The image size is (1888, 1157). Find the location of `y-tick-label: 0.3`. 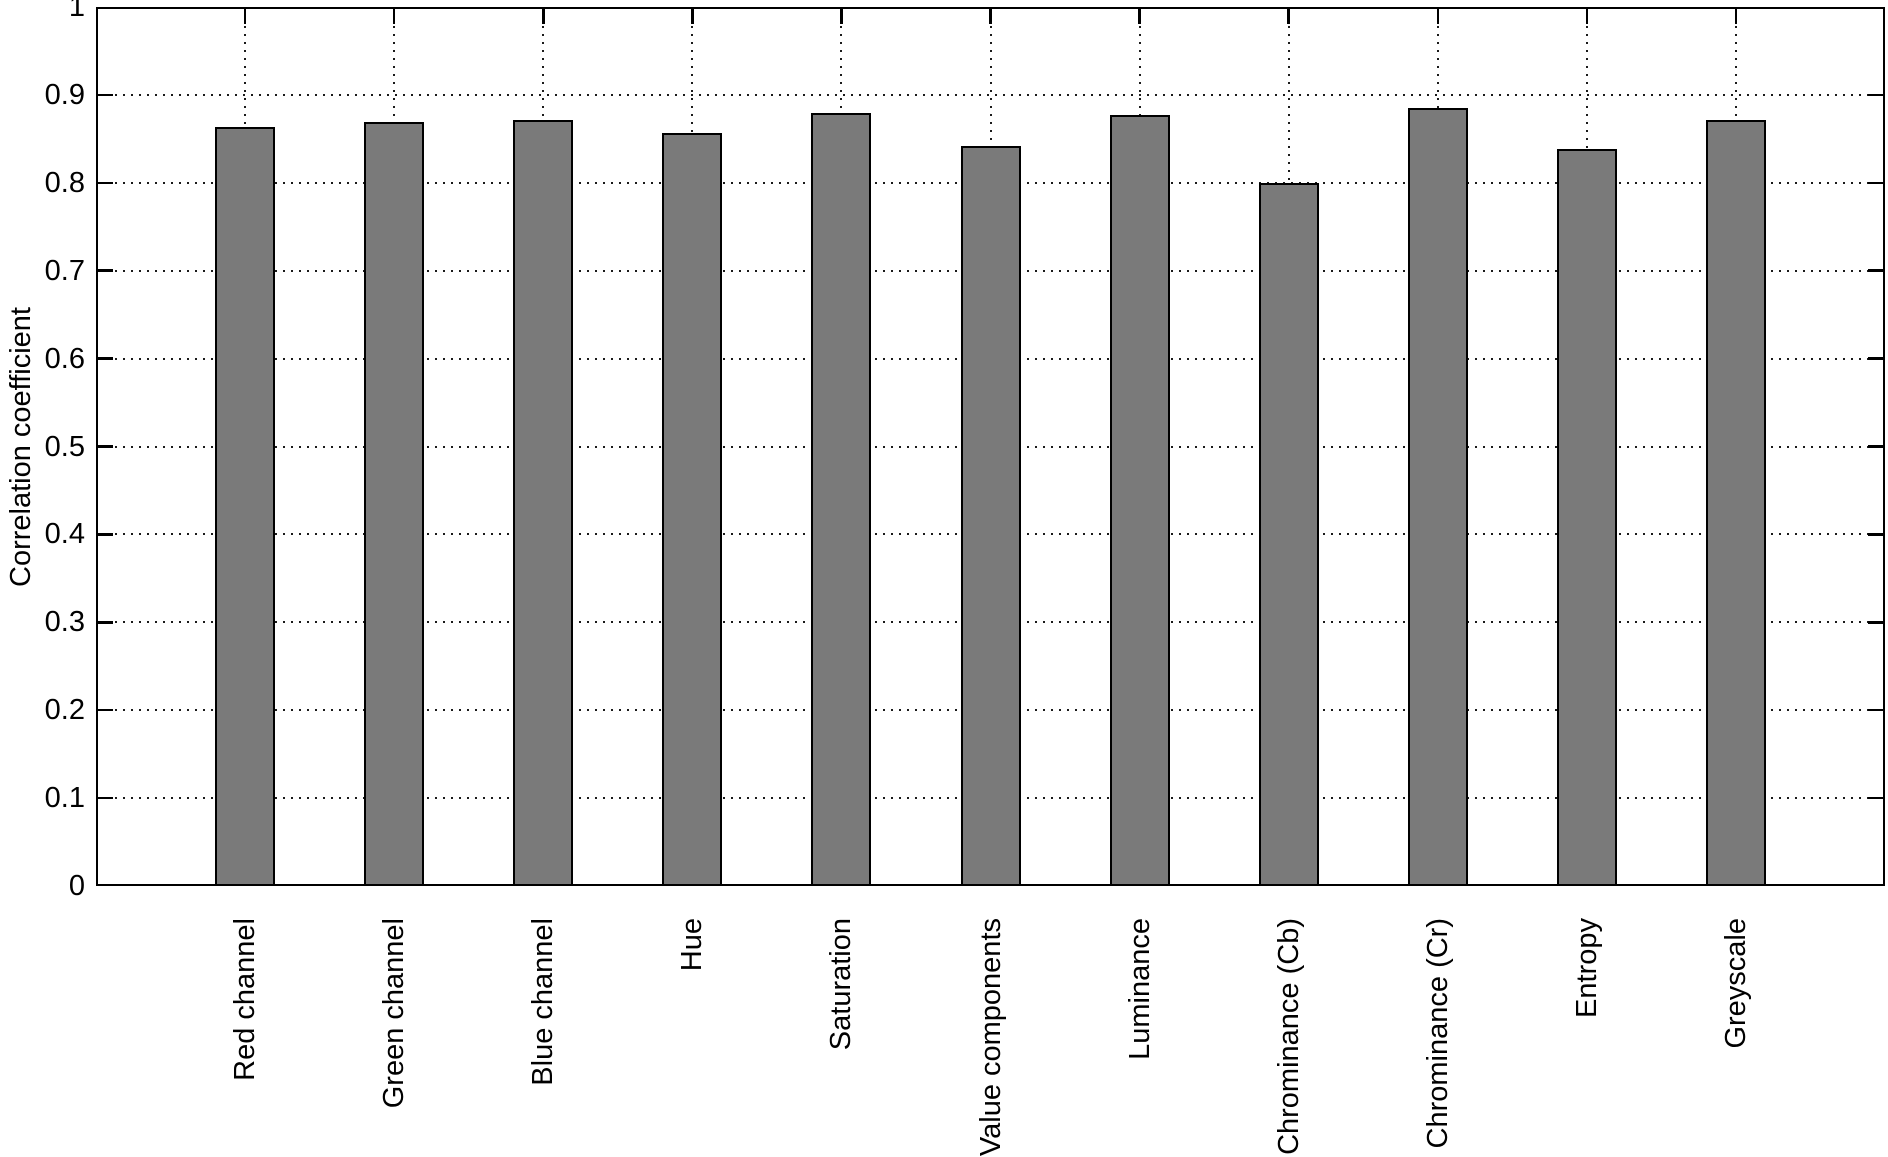

y-tick-label: 0.3 is located at coordinates (64, 622).